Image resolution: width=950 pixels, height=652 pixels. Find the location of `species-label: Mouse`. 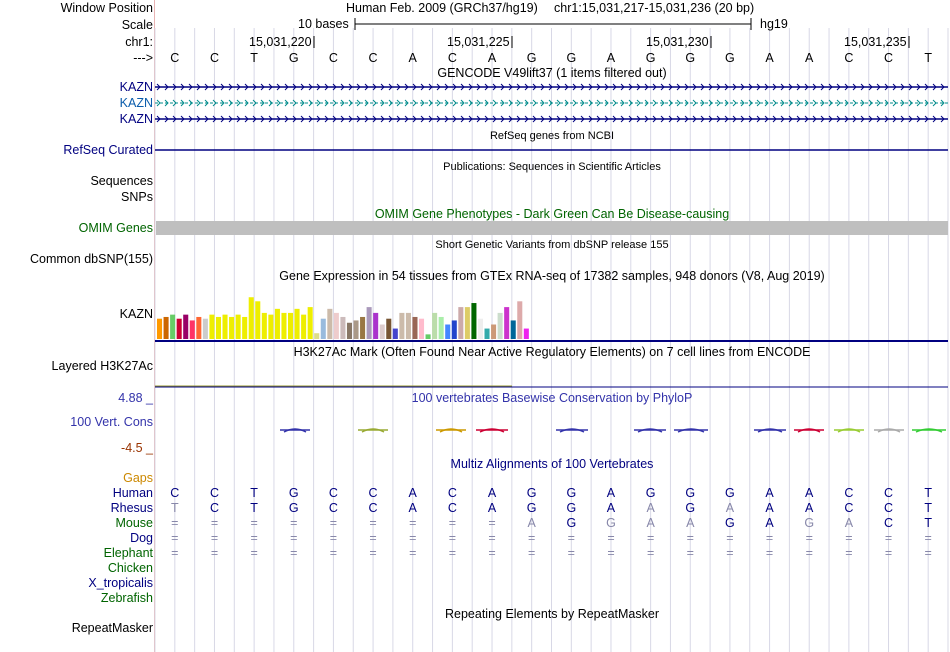

species-label: Mouse is located at coordinates (134, 523).